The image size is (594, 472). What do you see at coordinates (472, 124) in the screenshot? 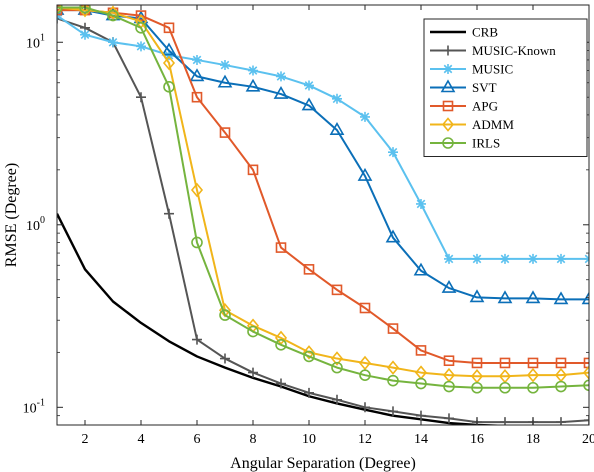
I see `legend-entry: ADMM` at bounding box center [472, 124].